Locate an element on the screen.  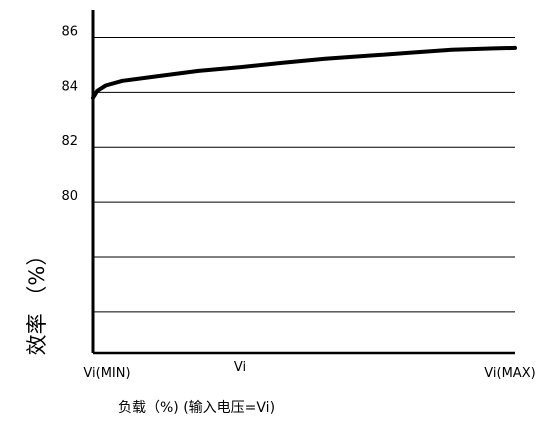
x-tick-label: Vi(MIN) is located at coordinates (106, 373).